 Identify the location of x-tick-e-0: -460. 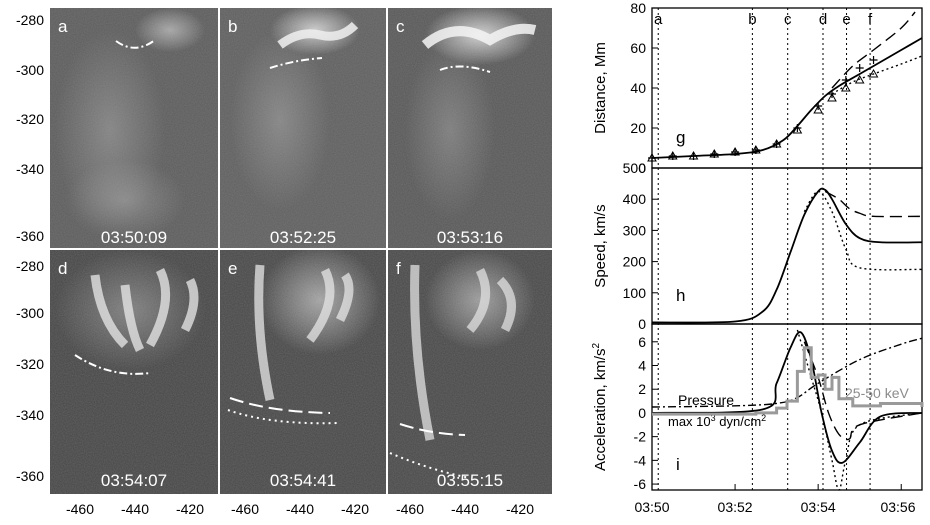
(245, 509).